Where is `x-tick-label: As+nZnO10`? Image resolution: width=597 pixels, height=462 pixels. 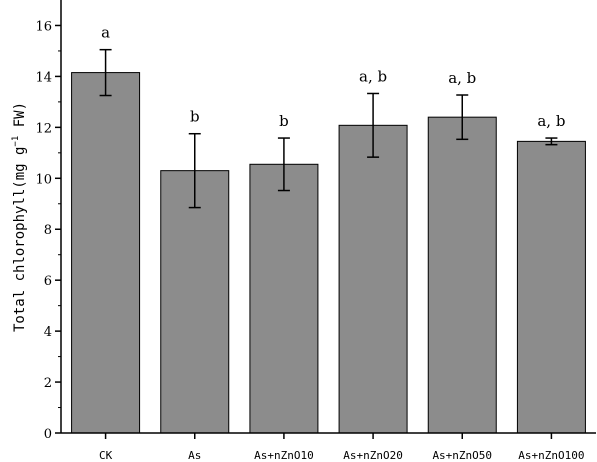 x-tick-label: As+nZnO10 is located at coordinates (284, 455).